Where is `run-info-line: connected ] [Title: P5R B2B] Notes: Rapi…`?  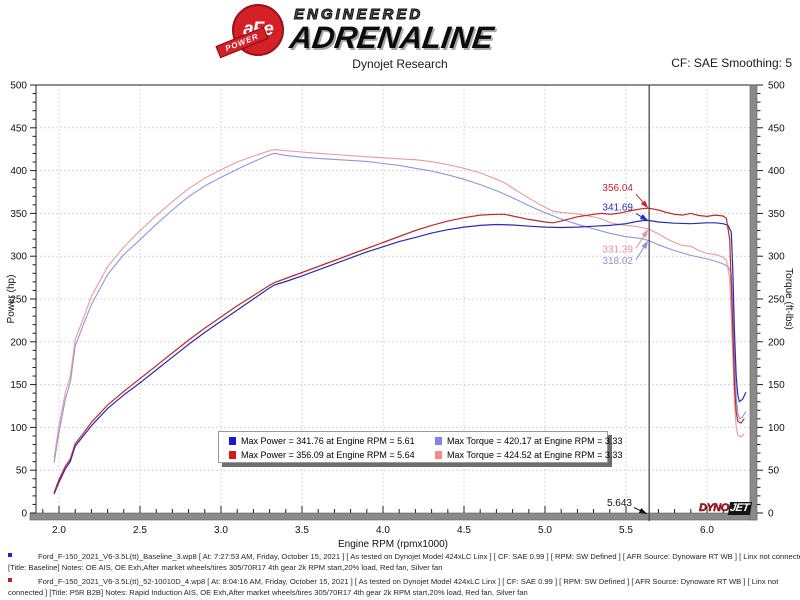 run-info-line: connected ] [Title: P5R B2B] Notes: Rapi… is located at coordinates (268, 592).